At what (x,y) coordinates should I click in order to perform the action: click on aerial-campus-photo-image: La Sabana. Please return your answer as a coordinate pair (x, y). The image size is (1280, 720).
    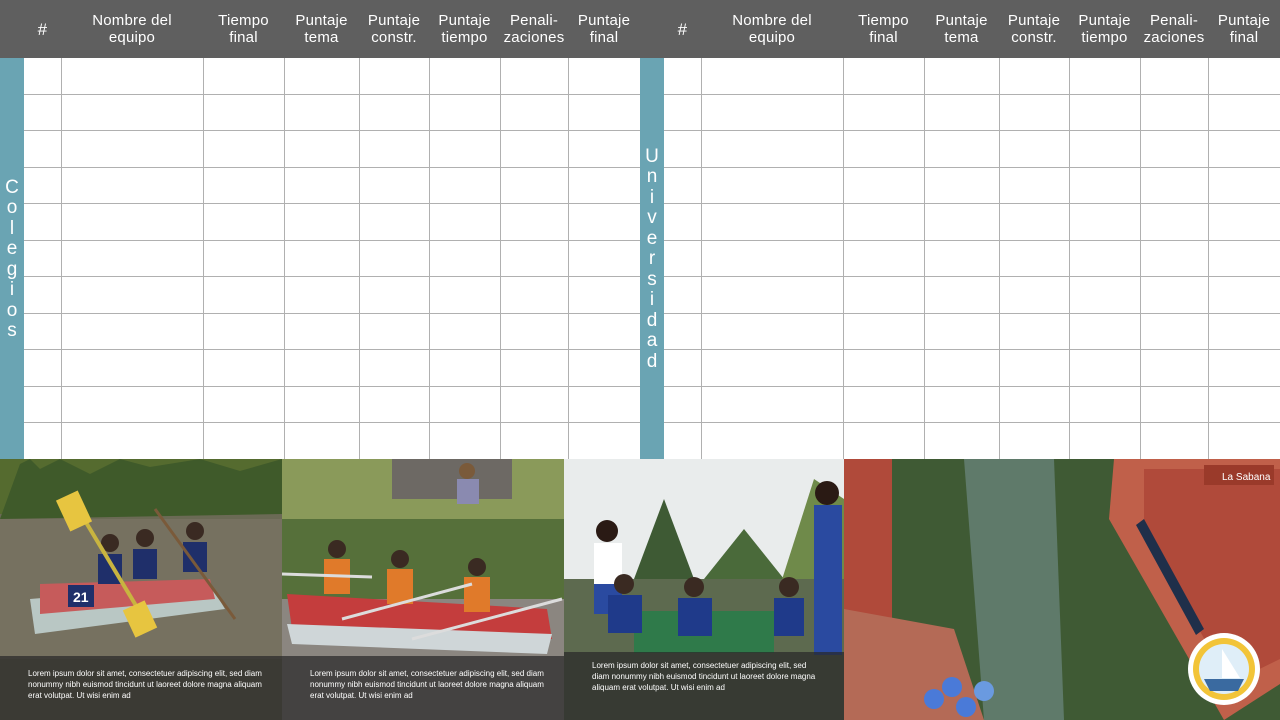
    Looking at the image, I should click on (1062, 589).